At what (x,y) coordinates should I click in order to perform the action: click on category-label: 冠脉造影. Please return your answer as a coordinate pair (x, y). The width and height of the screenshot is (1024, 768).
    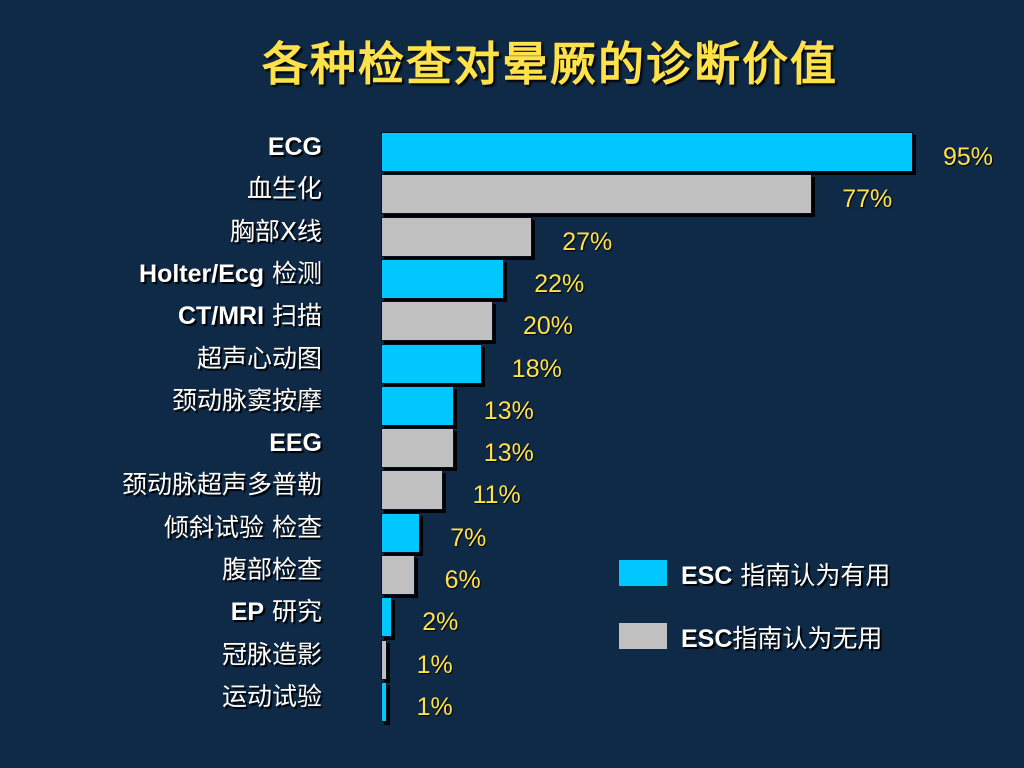
    Looking at the image, I should click on (272, 655).